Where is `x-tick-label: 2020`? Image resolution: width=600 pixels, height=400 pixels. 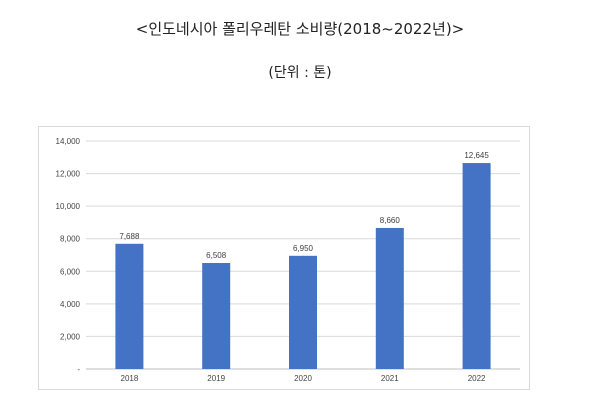
x-tick-label: 2020 is located at coordinates (303, 378).